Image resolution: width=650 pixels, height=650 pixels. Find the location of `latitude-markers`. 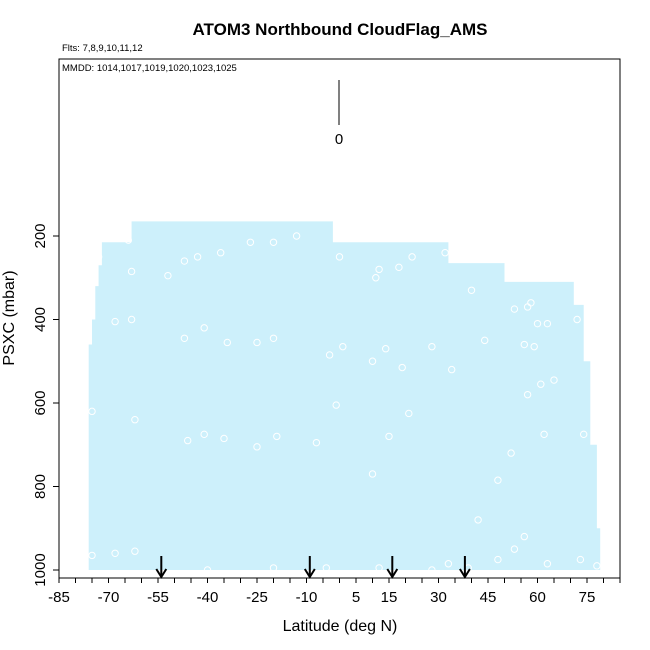

latitude-markers is located at coordinates (313, 567).